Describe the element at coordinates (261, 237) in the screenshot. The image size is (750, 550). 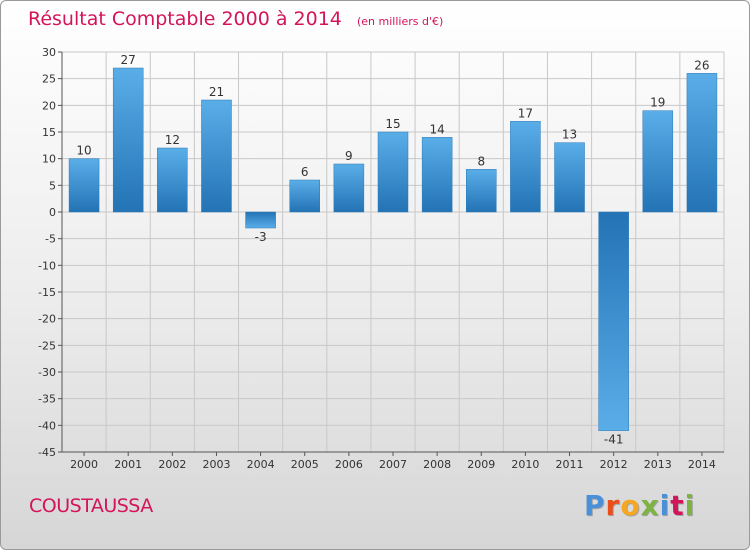
I see `data-label: -3` at that location.